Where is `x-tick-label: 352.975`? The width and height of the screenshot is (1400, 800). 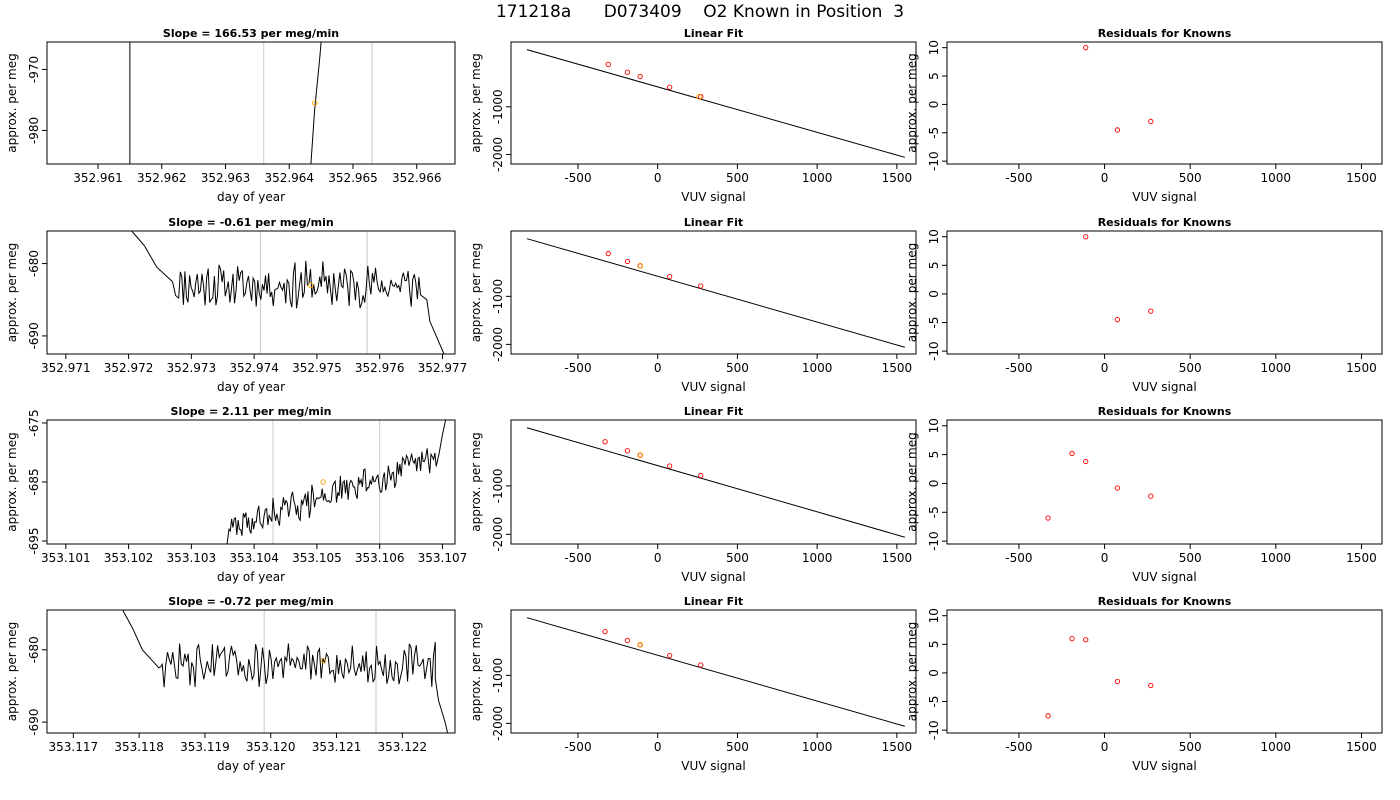
x-tick-label: 352.975 is located at coordinates (317, 368).